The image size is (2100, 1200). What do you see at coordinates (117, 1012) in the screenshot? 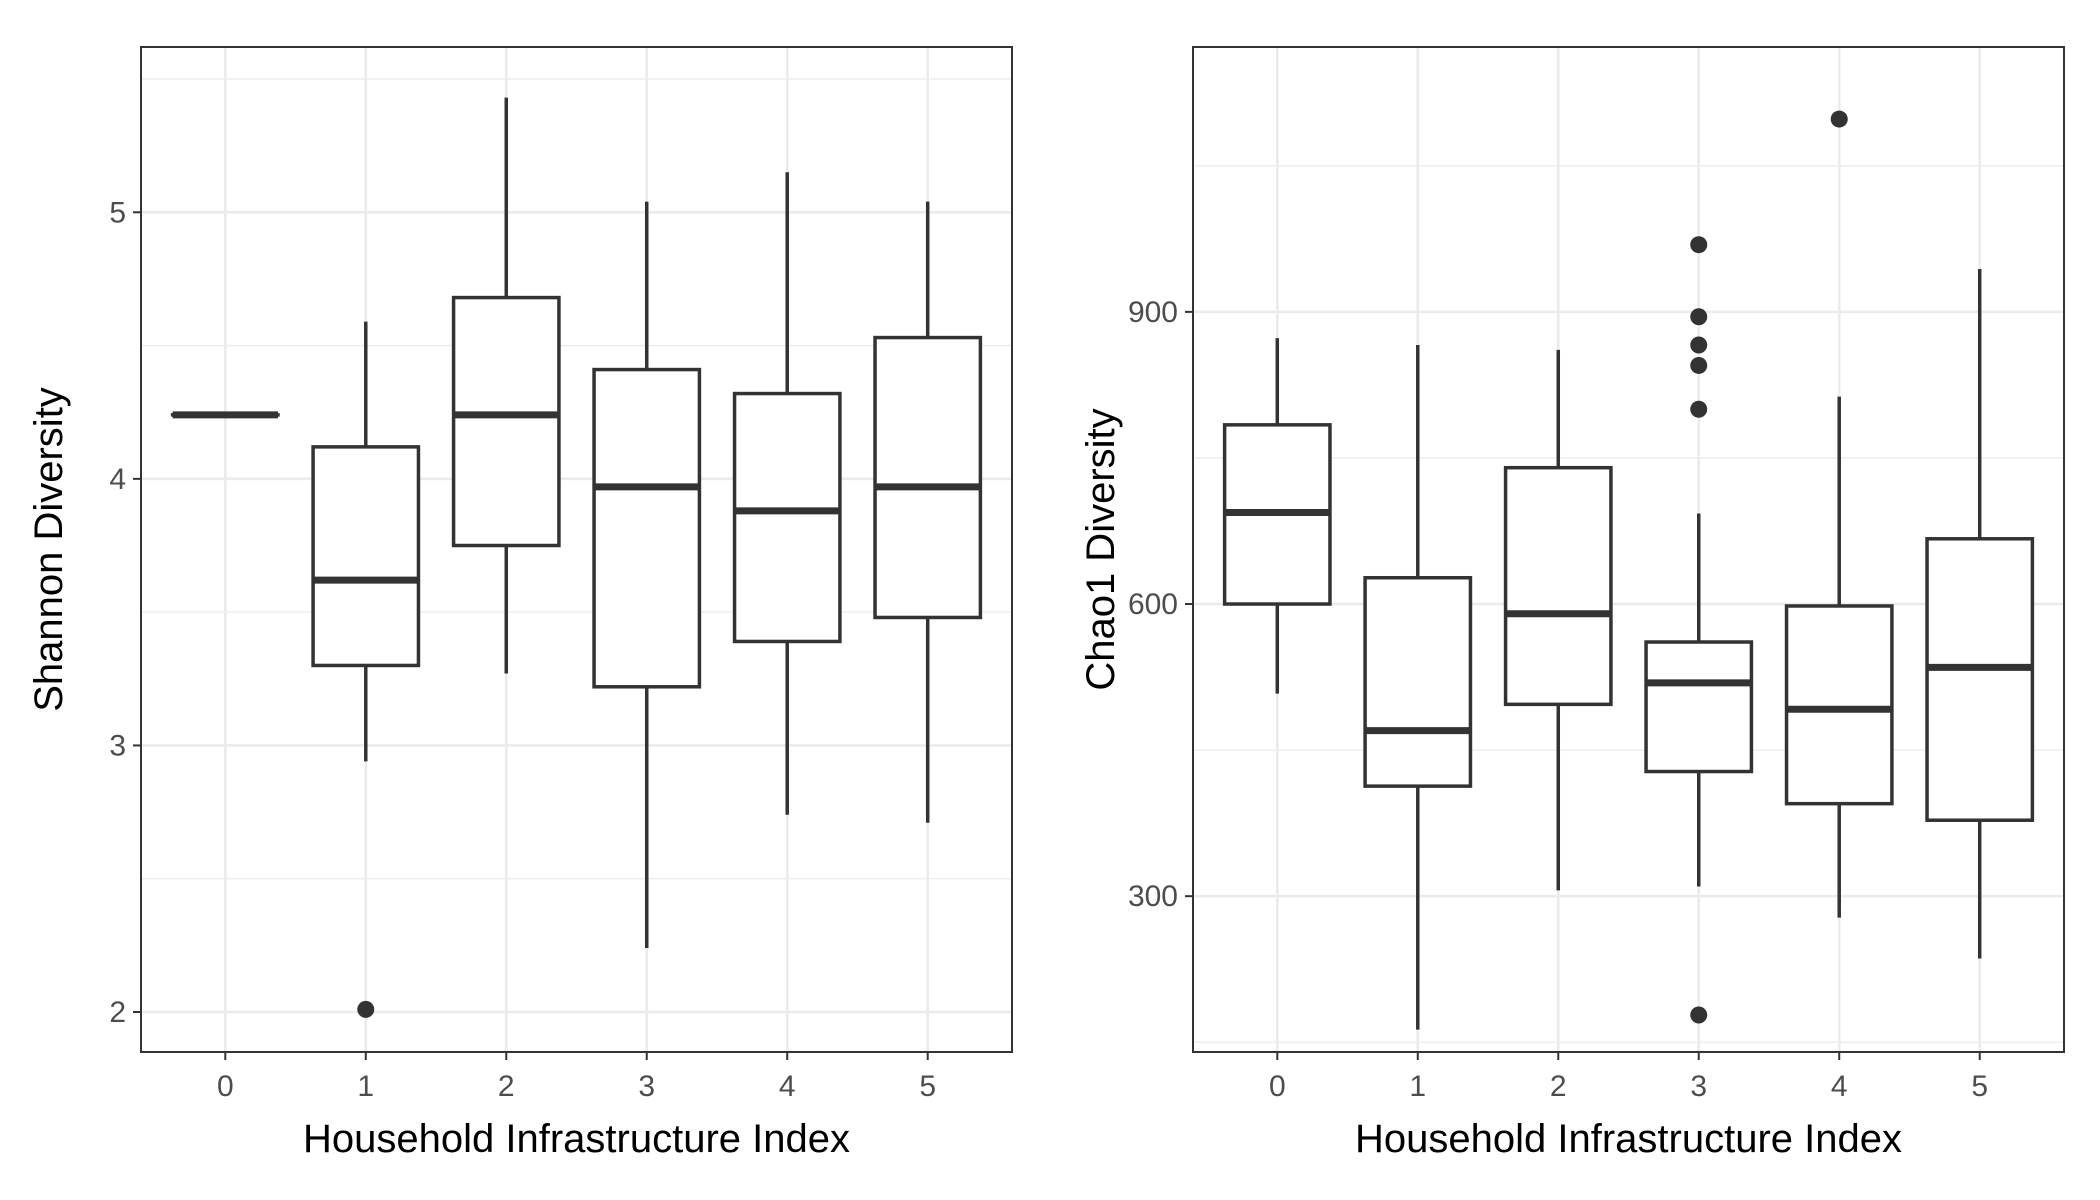
I see `y-tick-label: 2` at bounding box center [117, 1012].